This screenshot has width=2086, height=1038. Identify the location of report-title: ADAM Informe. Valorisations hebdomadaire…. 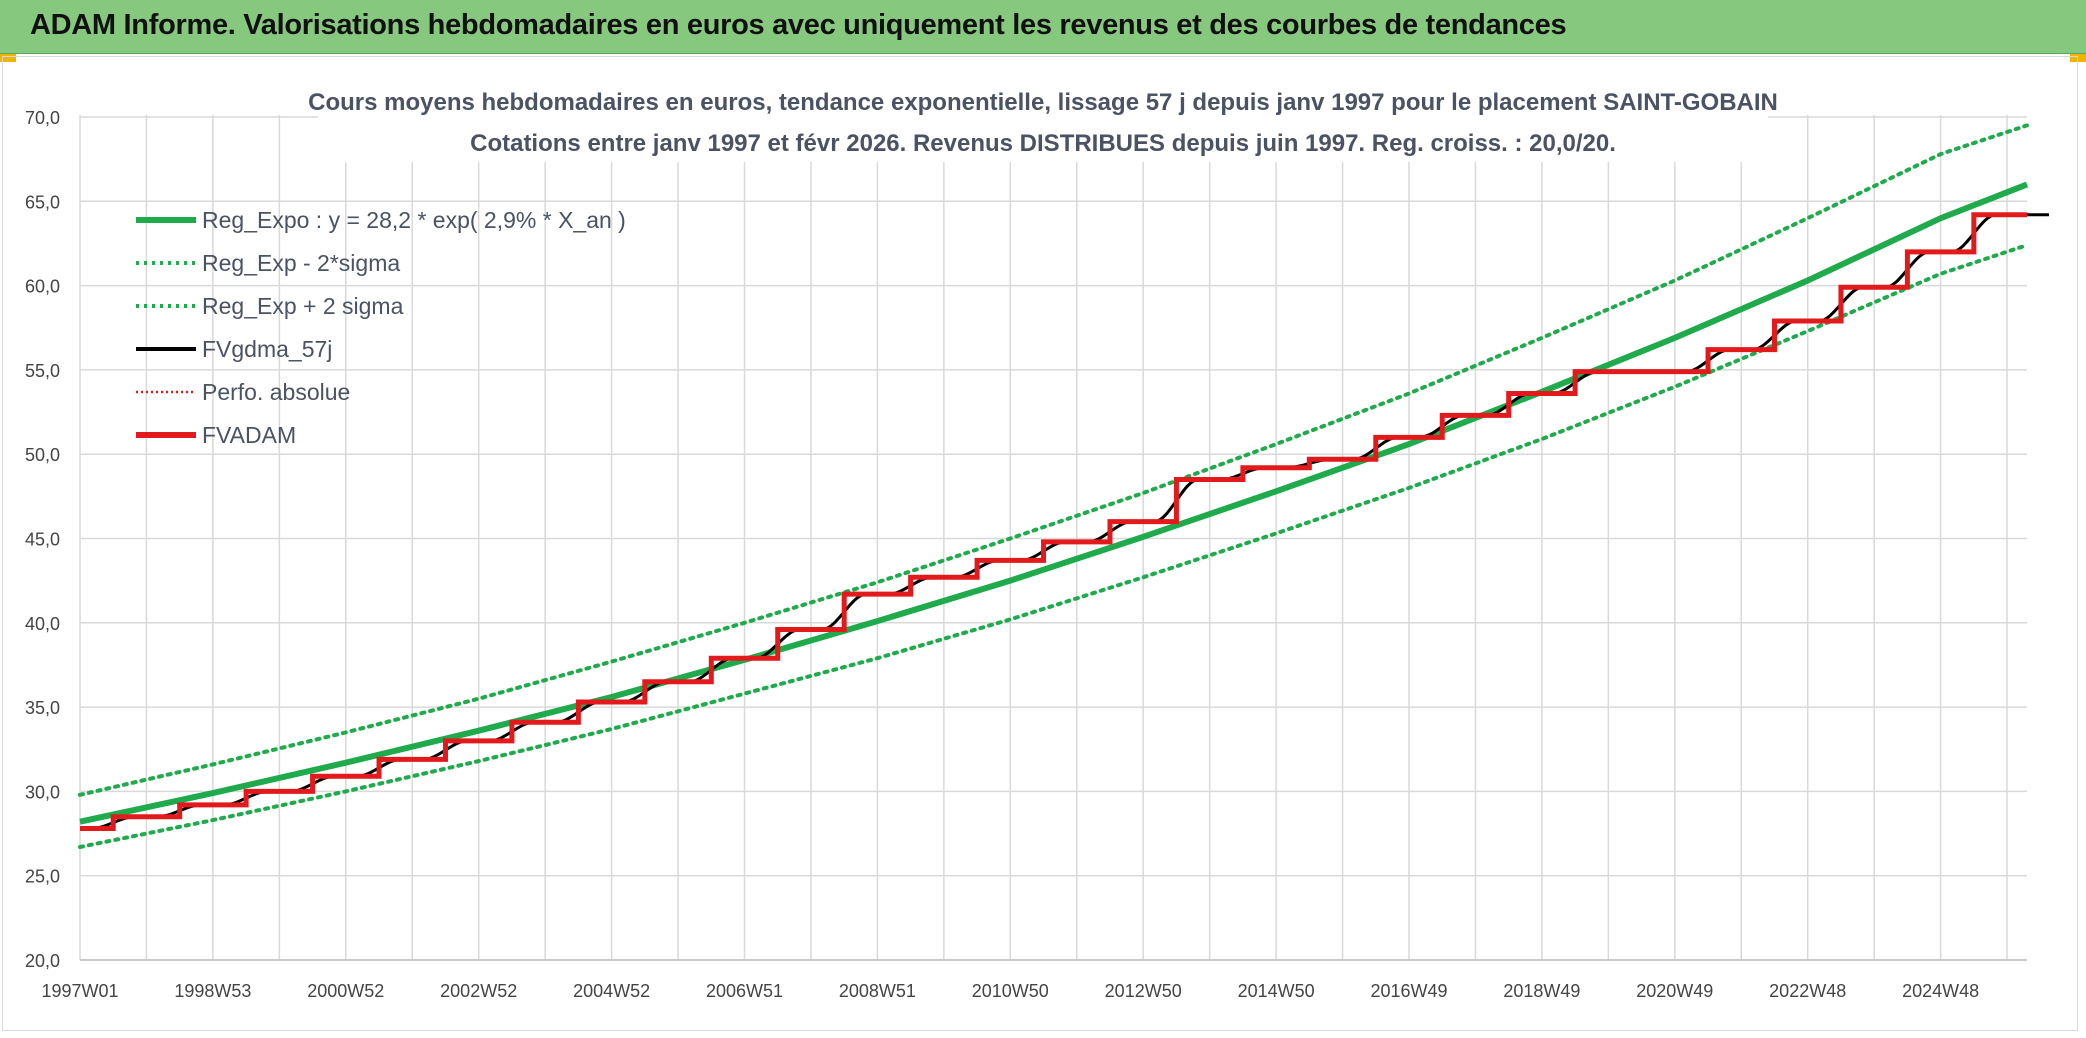
(798, 25).